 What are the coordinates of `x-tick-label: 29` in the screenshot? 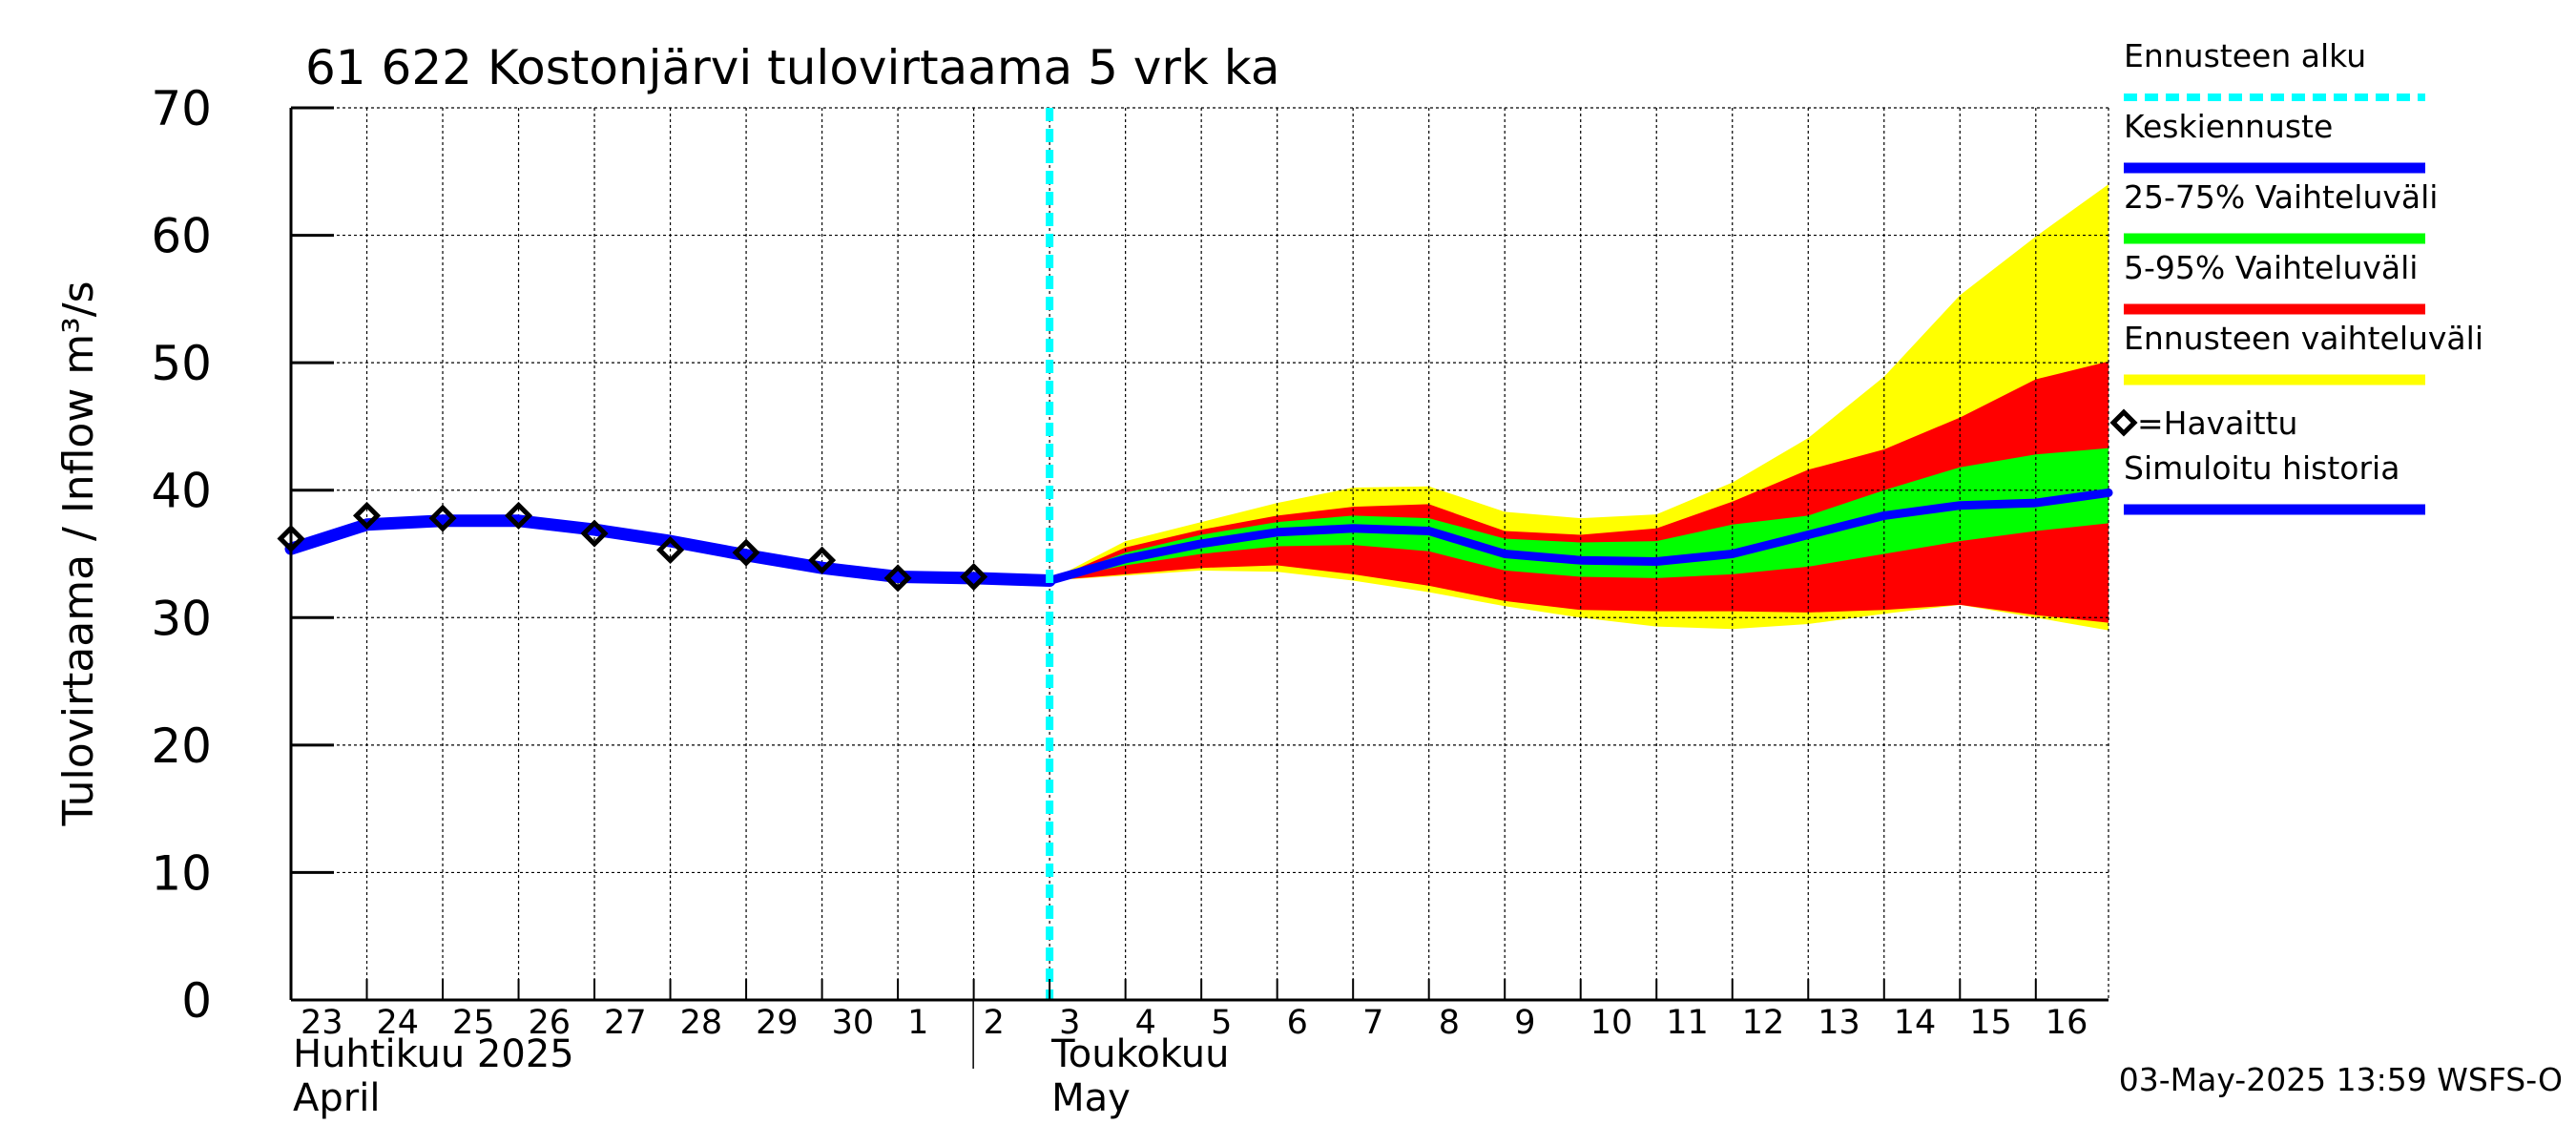 It's located at (777, 1023).